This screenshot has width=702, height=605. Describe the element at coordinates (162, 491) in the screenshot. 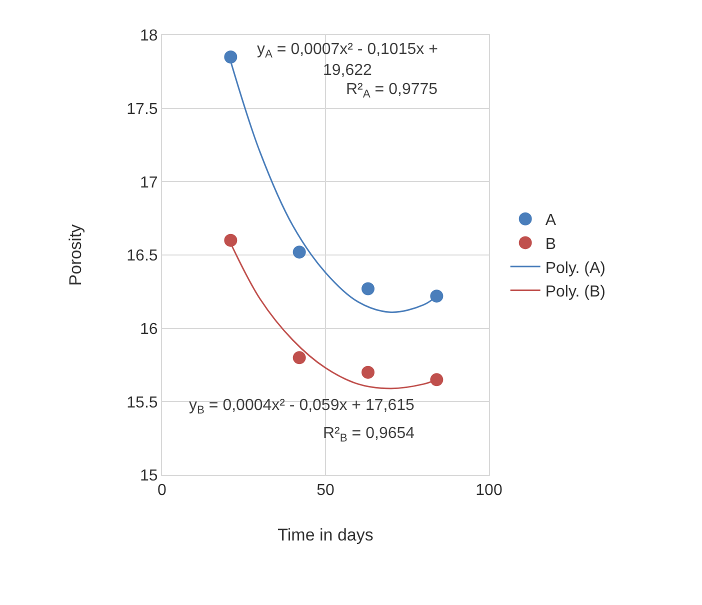

I see `x-tick-label: 0` at that location.